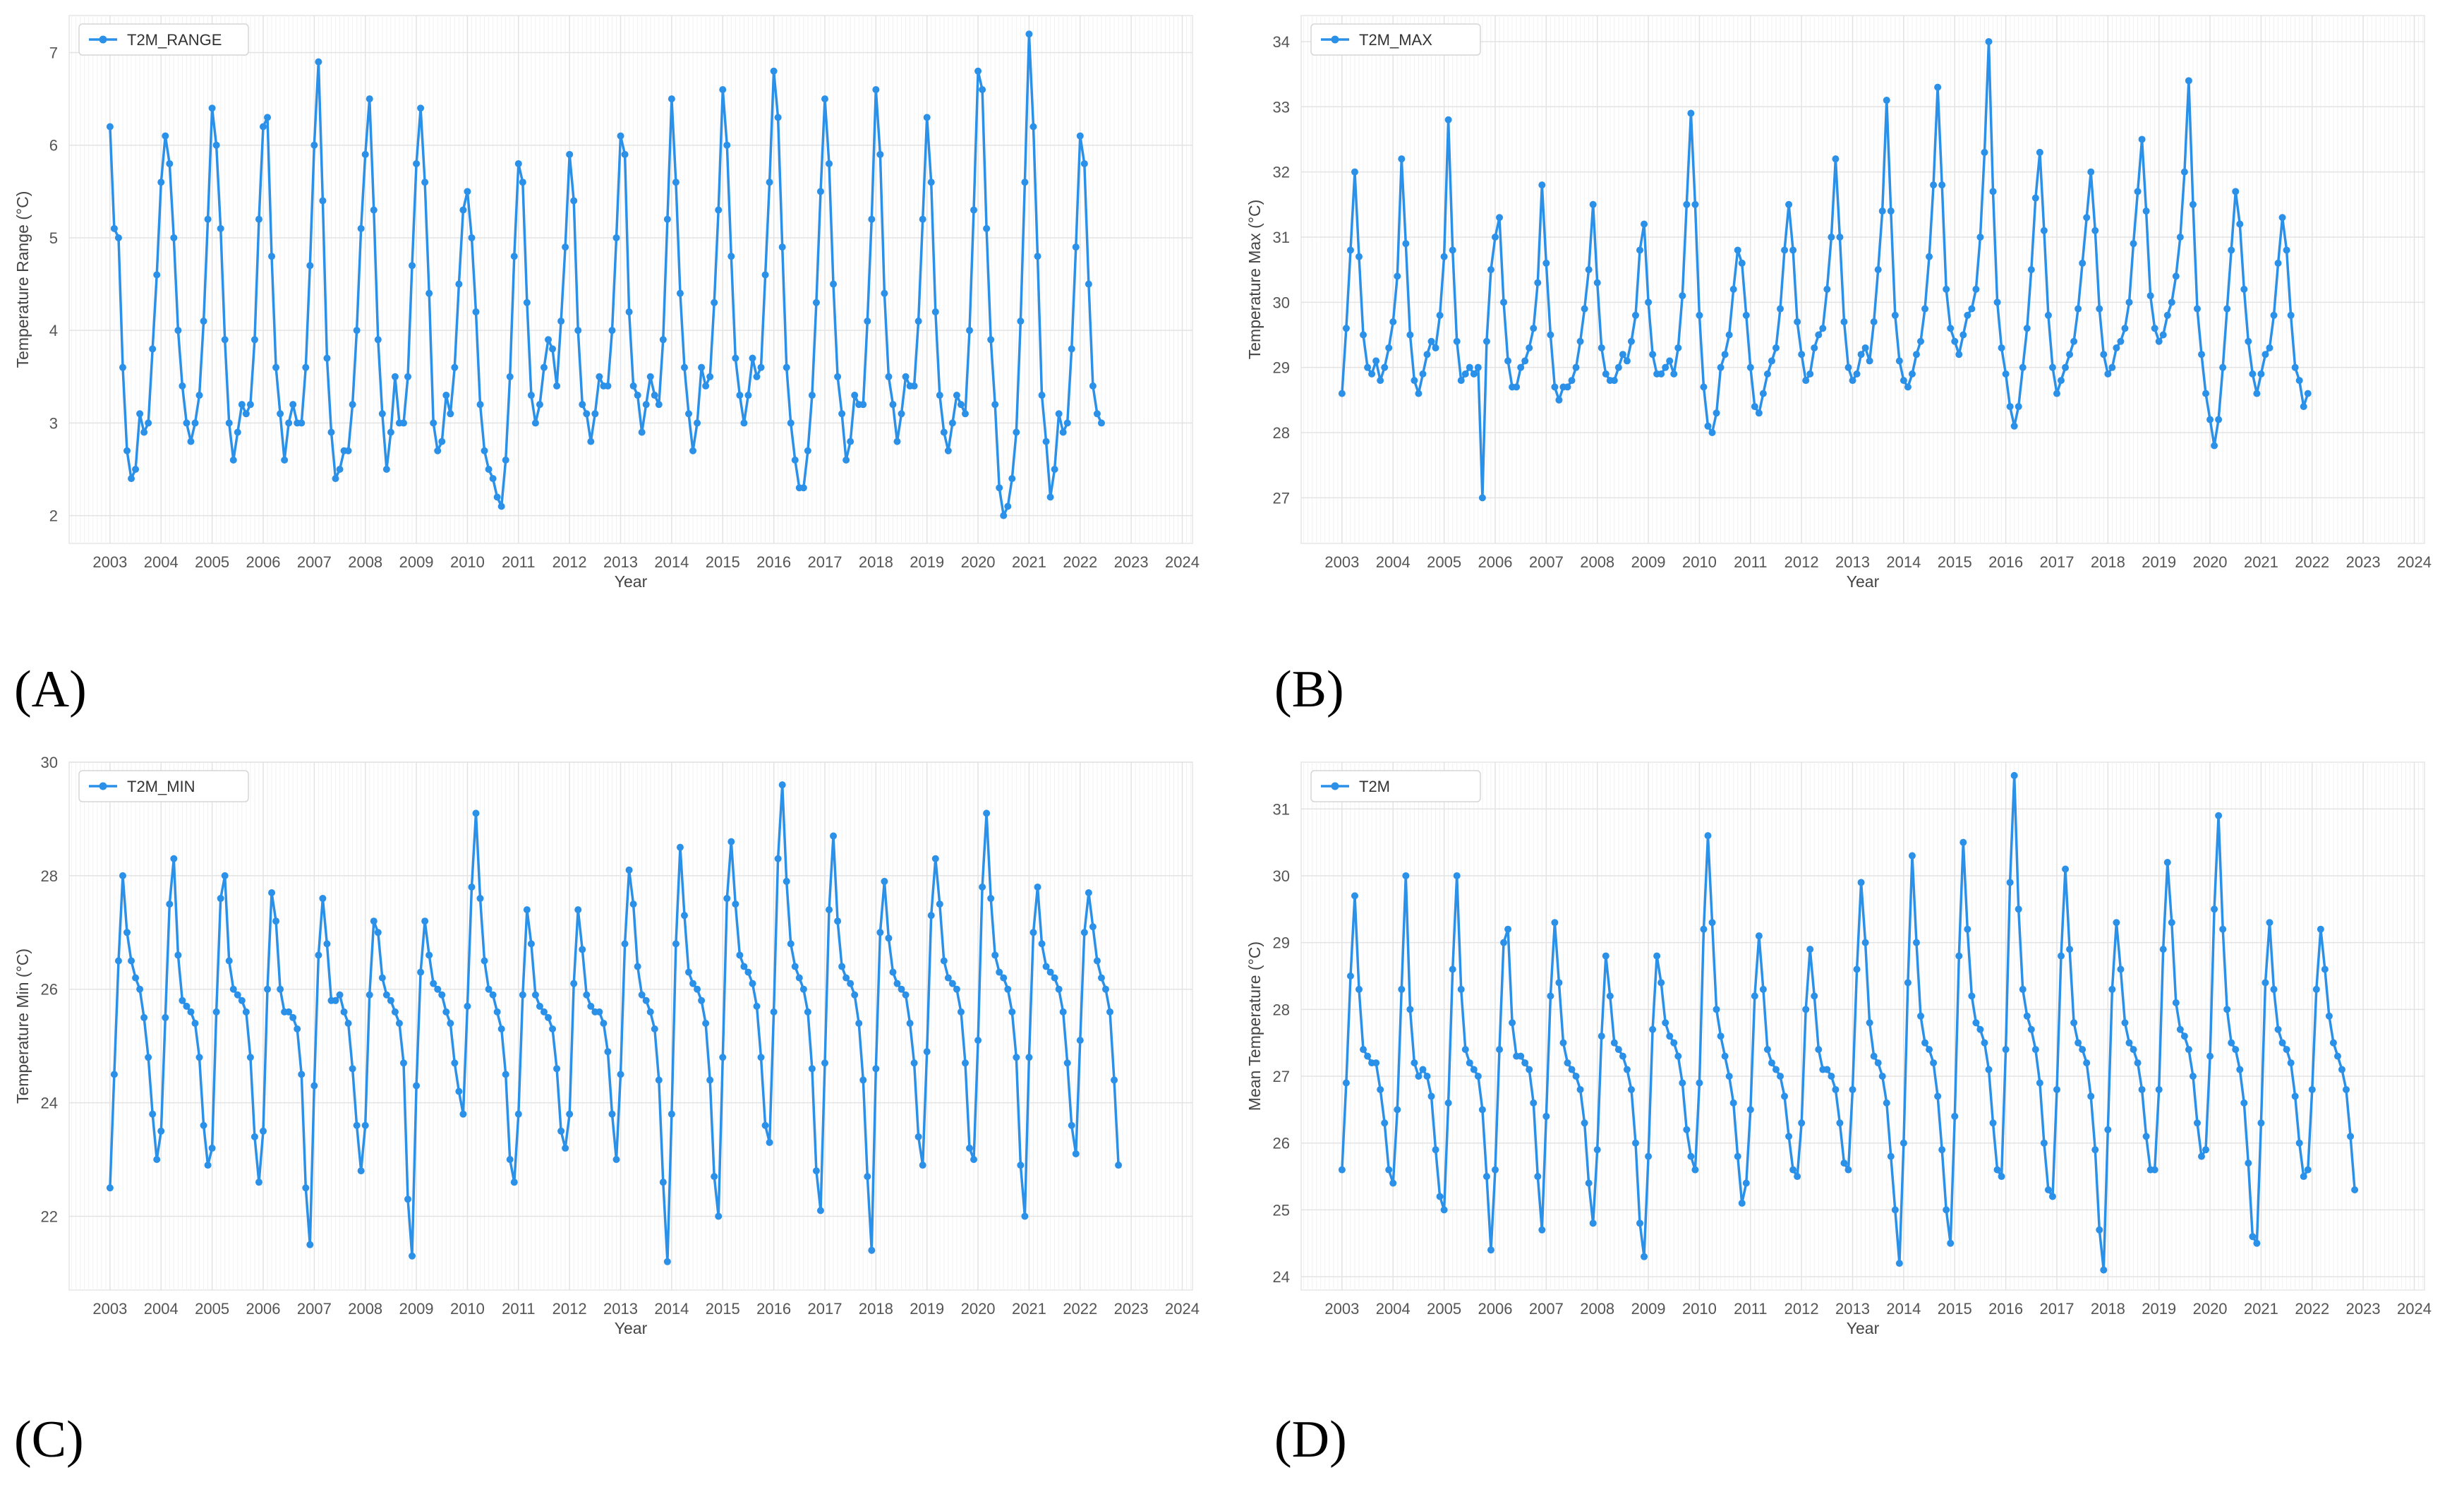 This screenshot has width=2464, height=1494. I want to click on y-tick-label: 32, so click(1281, 172).